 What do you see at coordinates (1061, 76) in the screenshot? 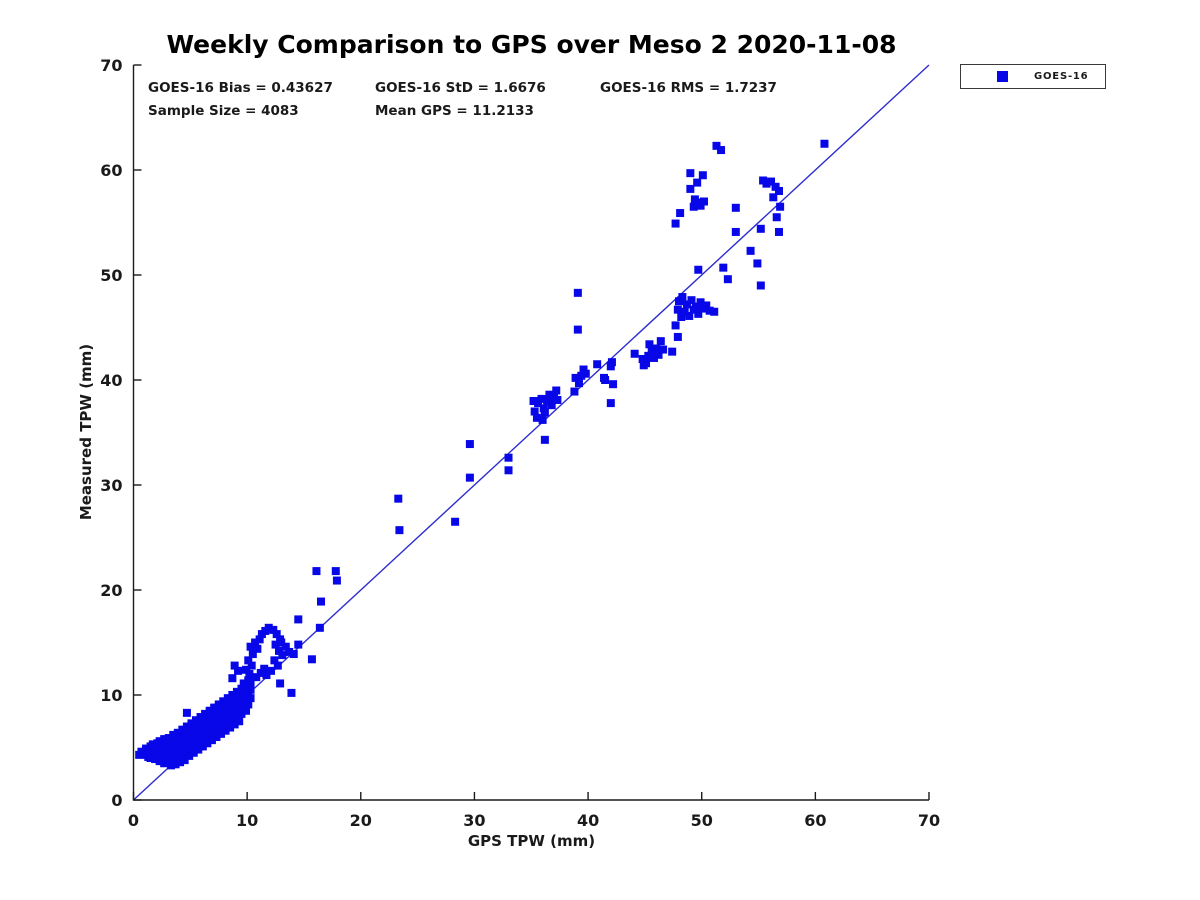
I see `legend-item-label: GOES-16` at bounding box center [1061, 76].